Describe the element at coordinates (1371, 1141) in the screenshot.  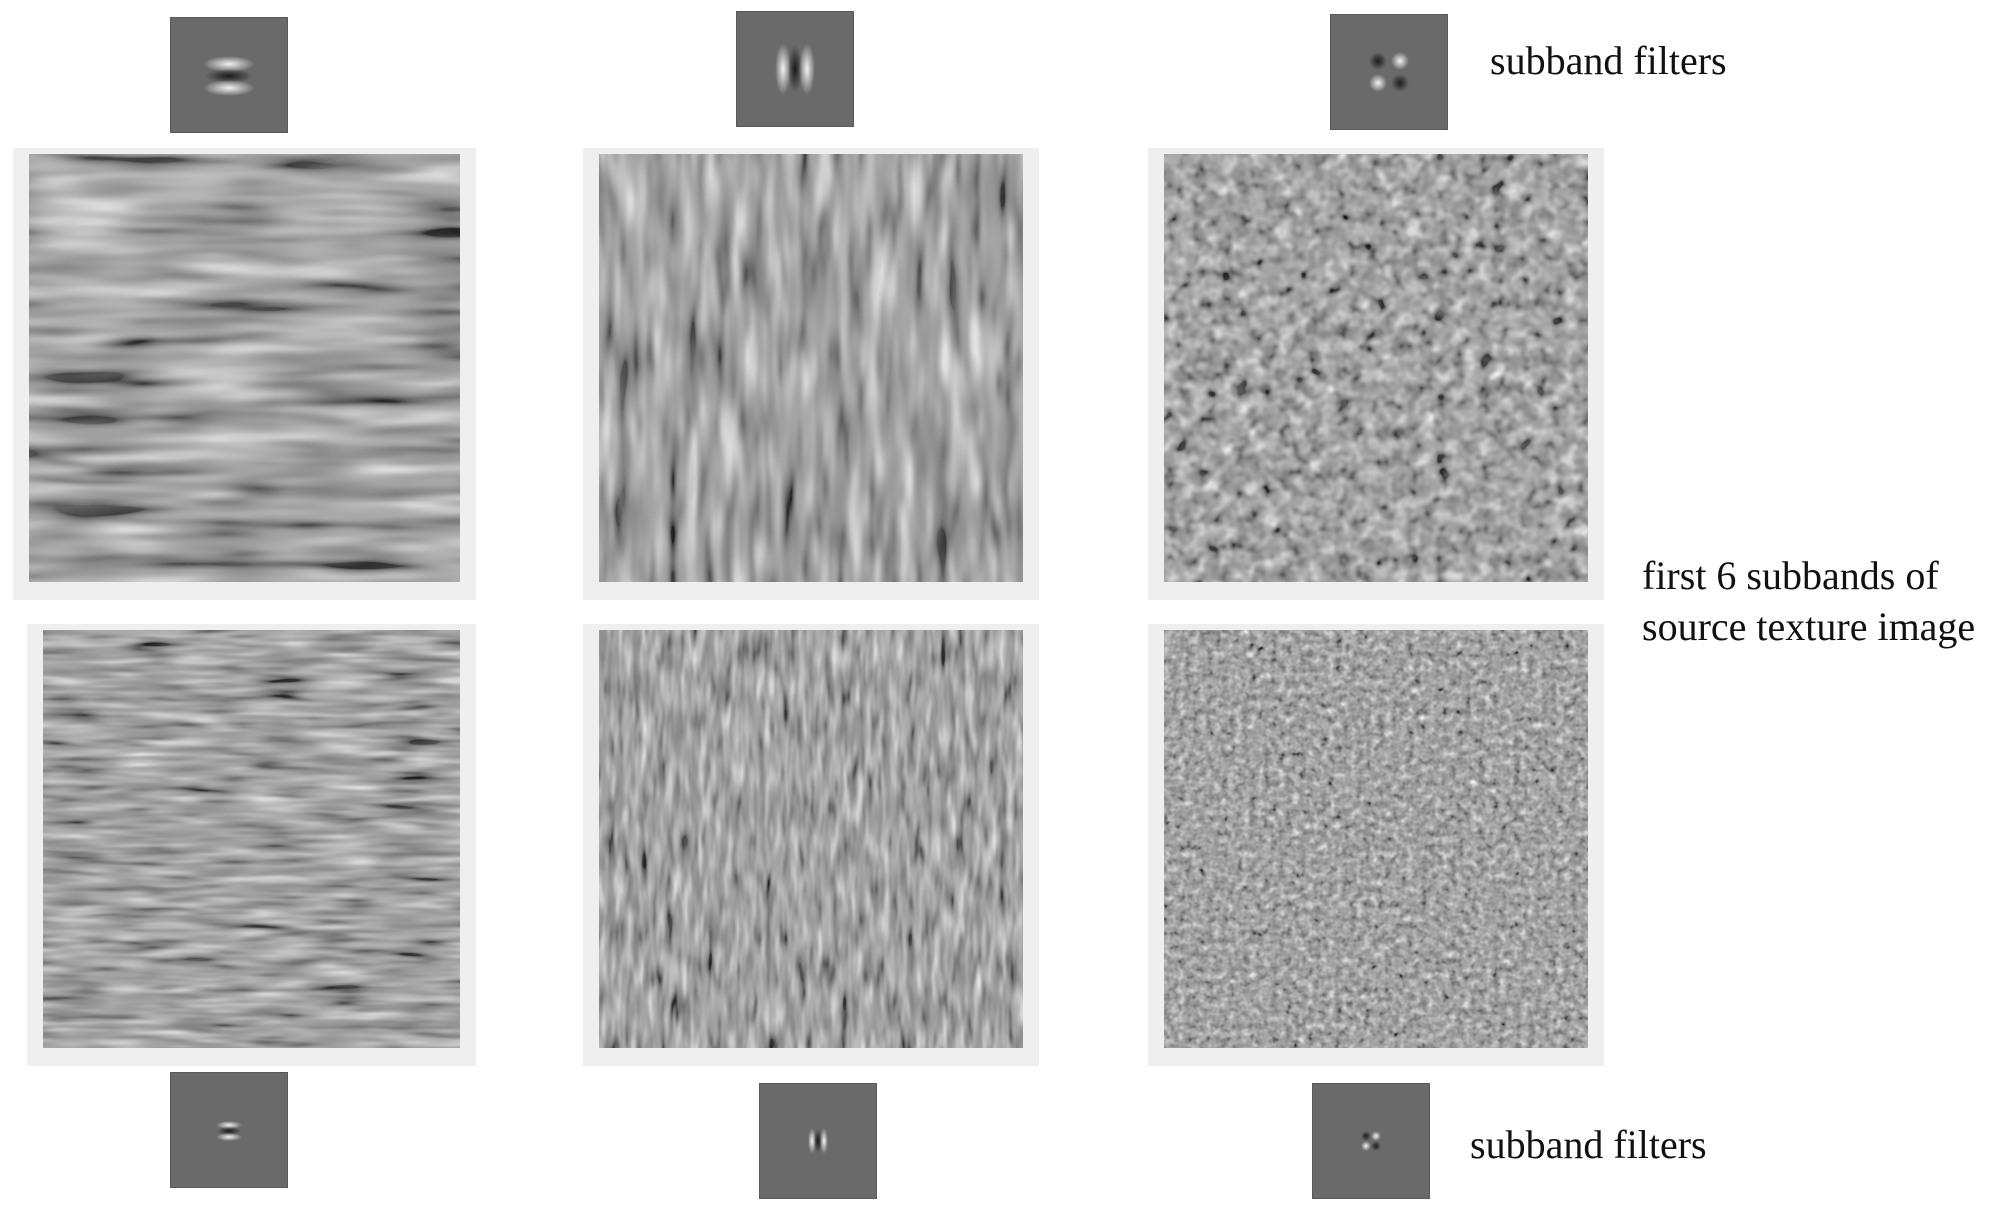
I see `filter-kernel-diagonal-fine` at that location.